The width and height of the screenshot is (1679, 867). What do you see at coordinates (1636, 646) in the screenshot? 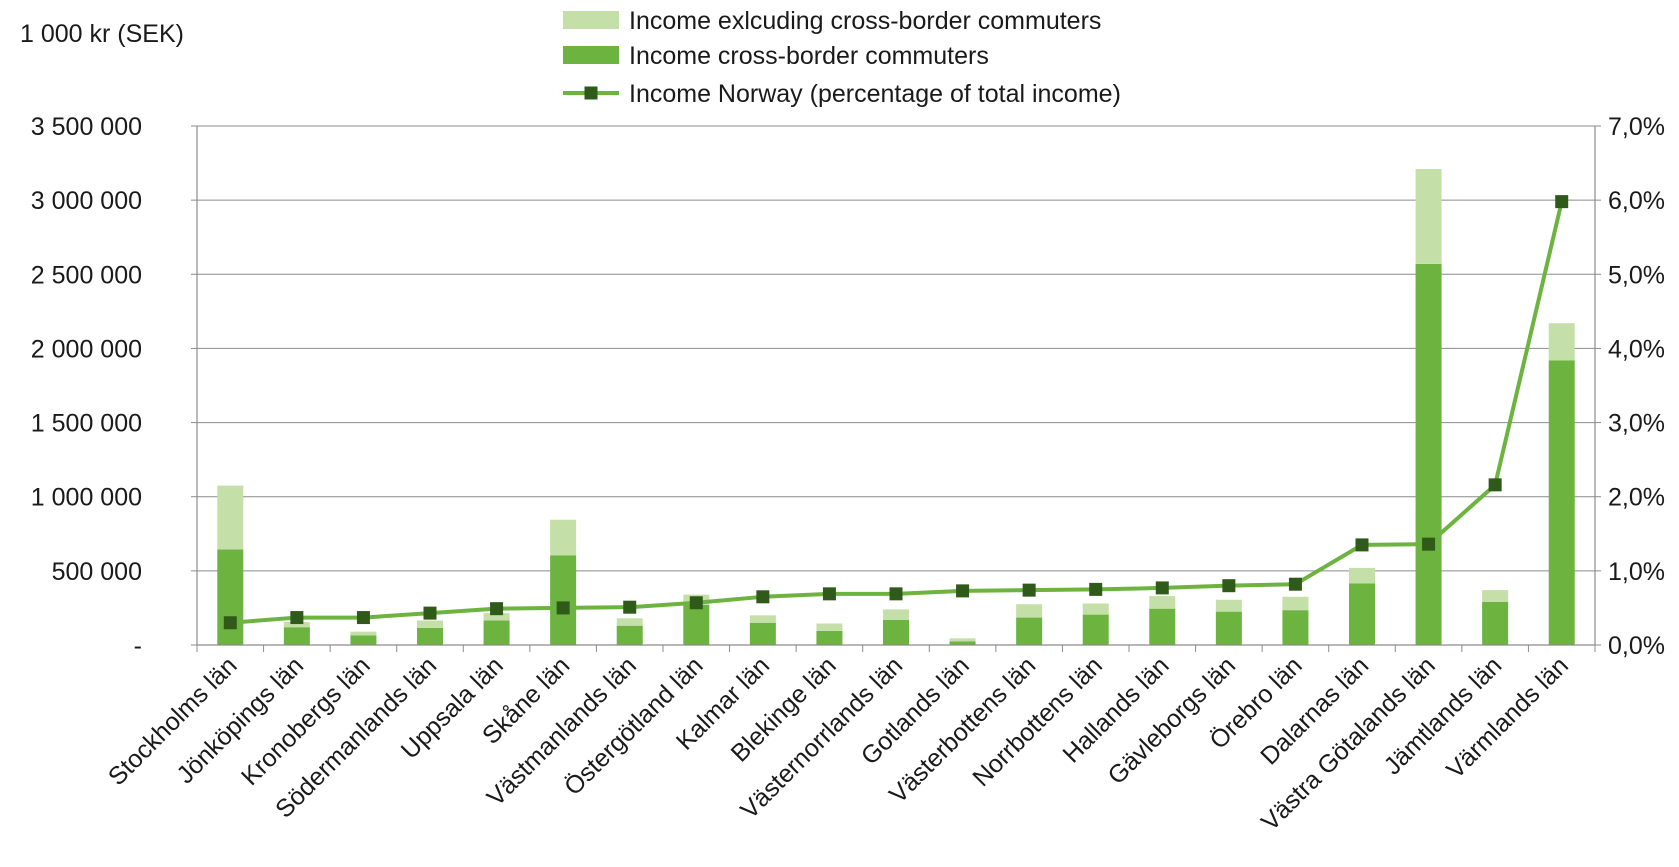
I see `right-tick-label: 0,0%` at bounding box center [1636, 646].